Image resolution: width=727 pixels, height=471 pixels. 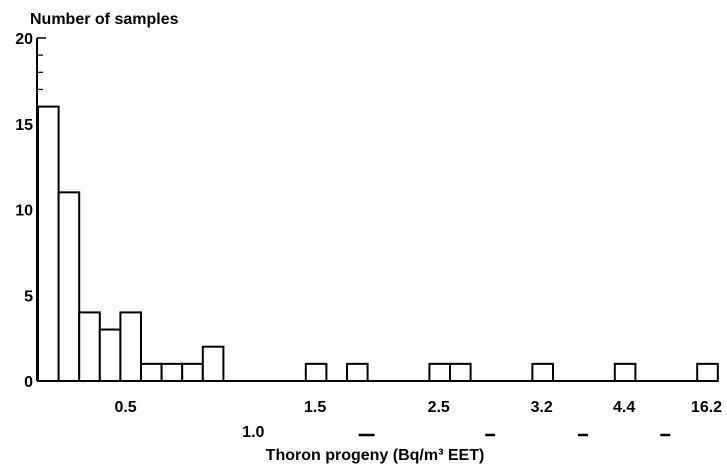 What do you see at coordinates (439, 407) in the screenshot?
I see `x-tick-label: 2.5` at bounding box center [439, 407].